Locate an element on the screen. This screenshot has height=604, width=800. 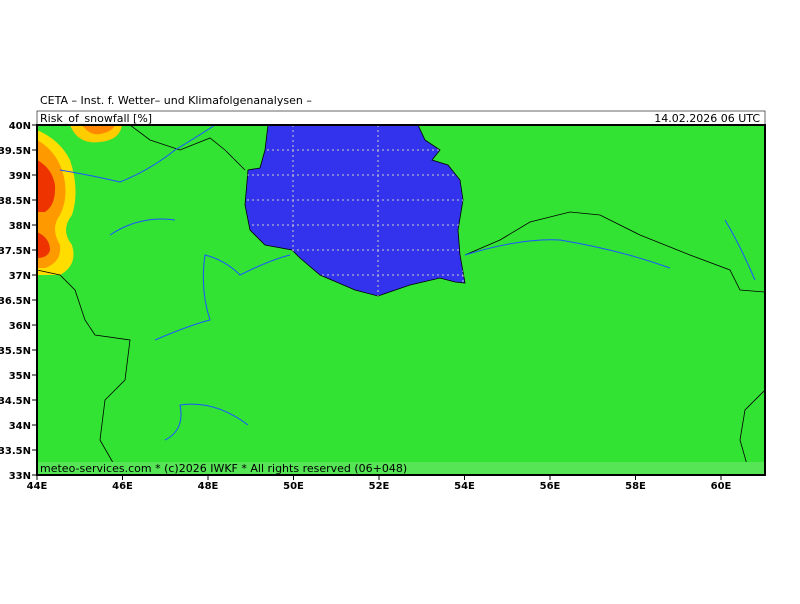
lon-label: 46E is located at coordinates (122, 486).